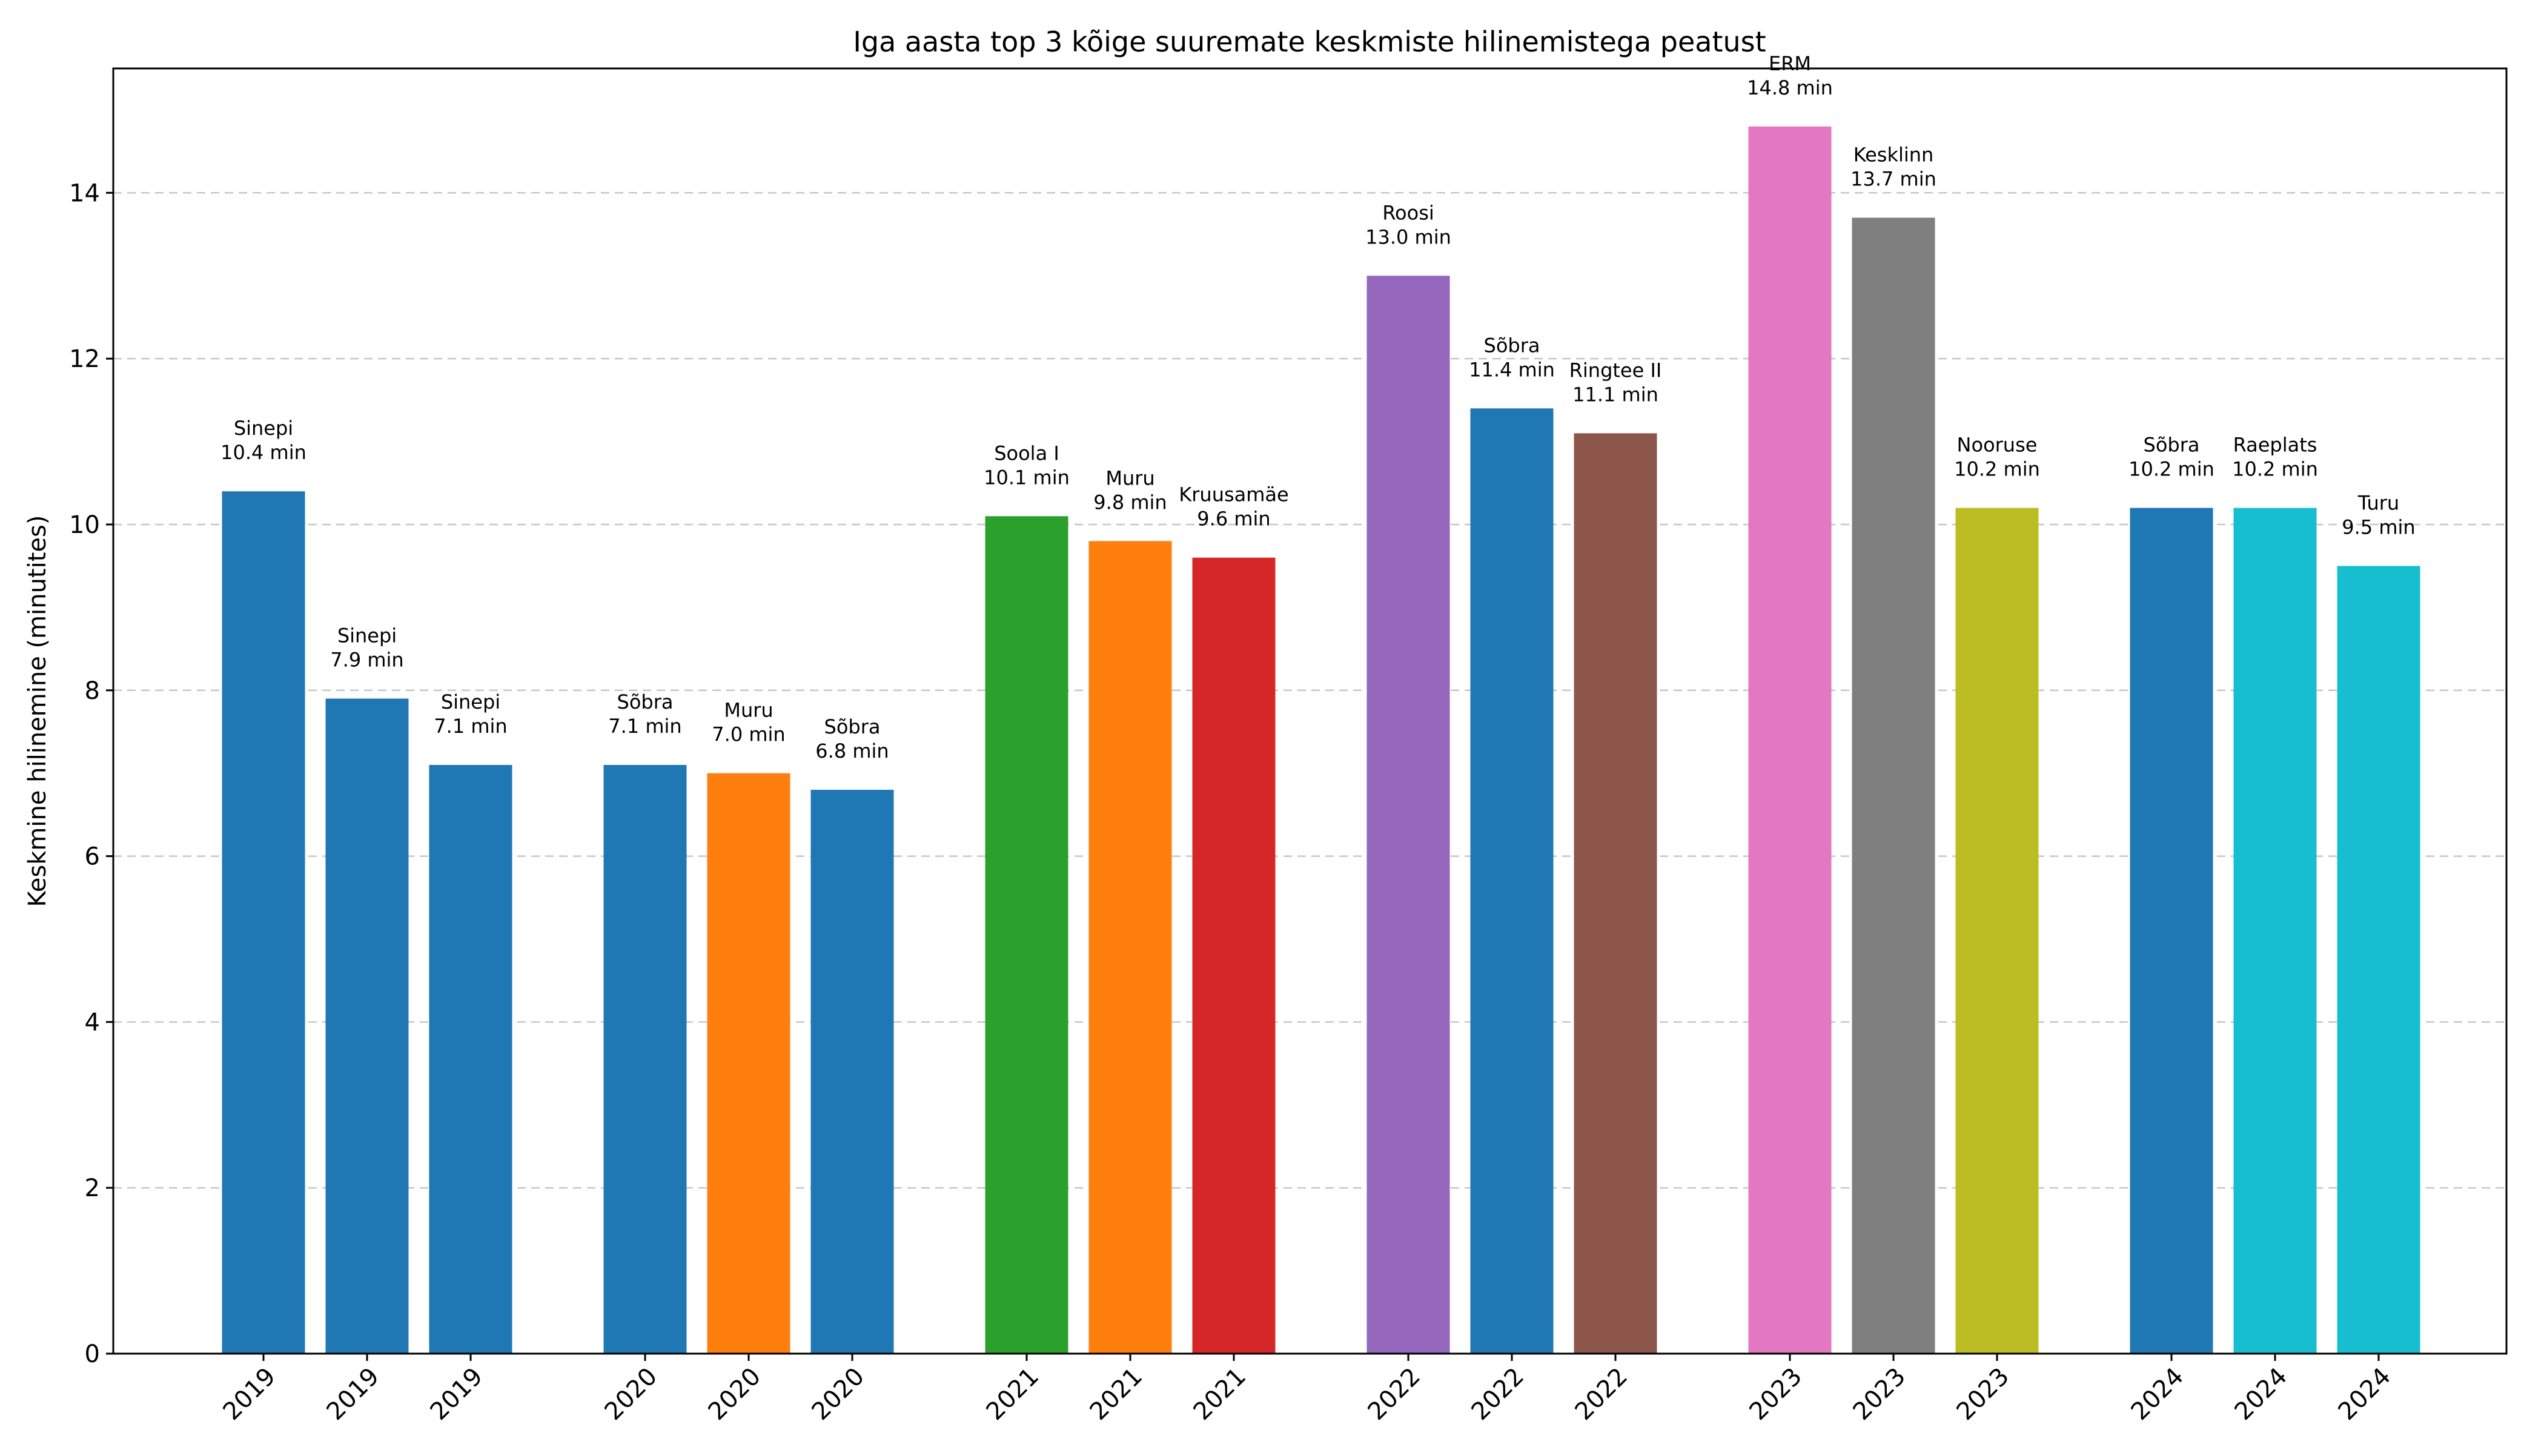 Image resolution: width=2544 pixels, height=1456 pixels. What do you see at coordinates (2275, 445) in the screenshot?
I see `bar-label-stop: Raeplats` at bounding box center [2275, 445].